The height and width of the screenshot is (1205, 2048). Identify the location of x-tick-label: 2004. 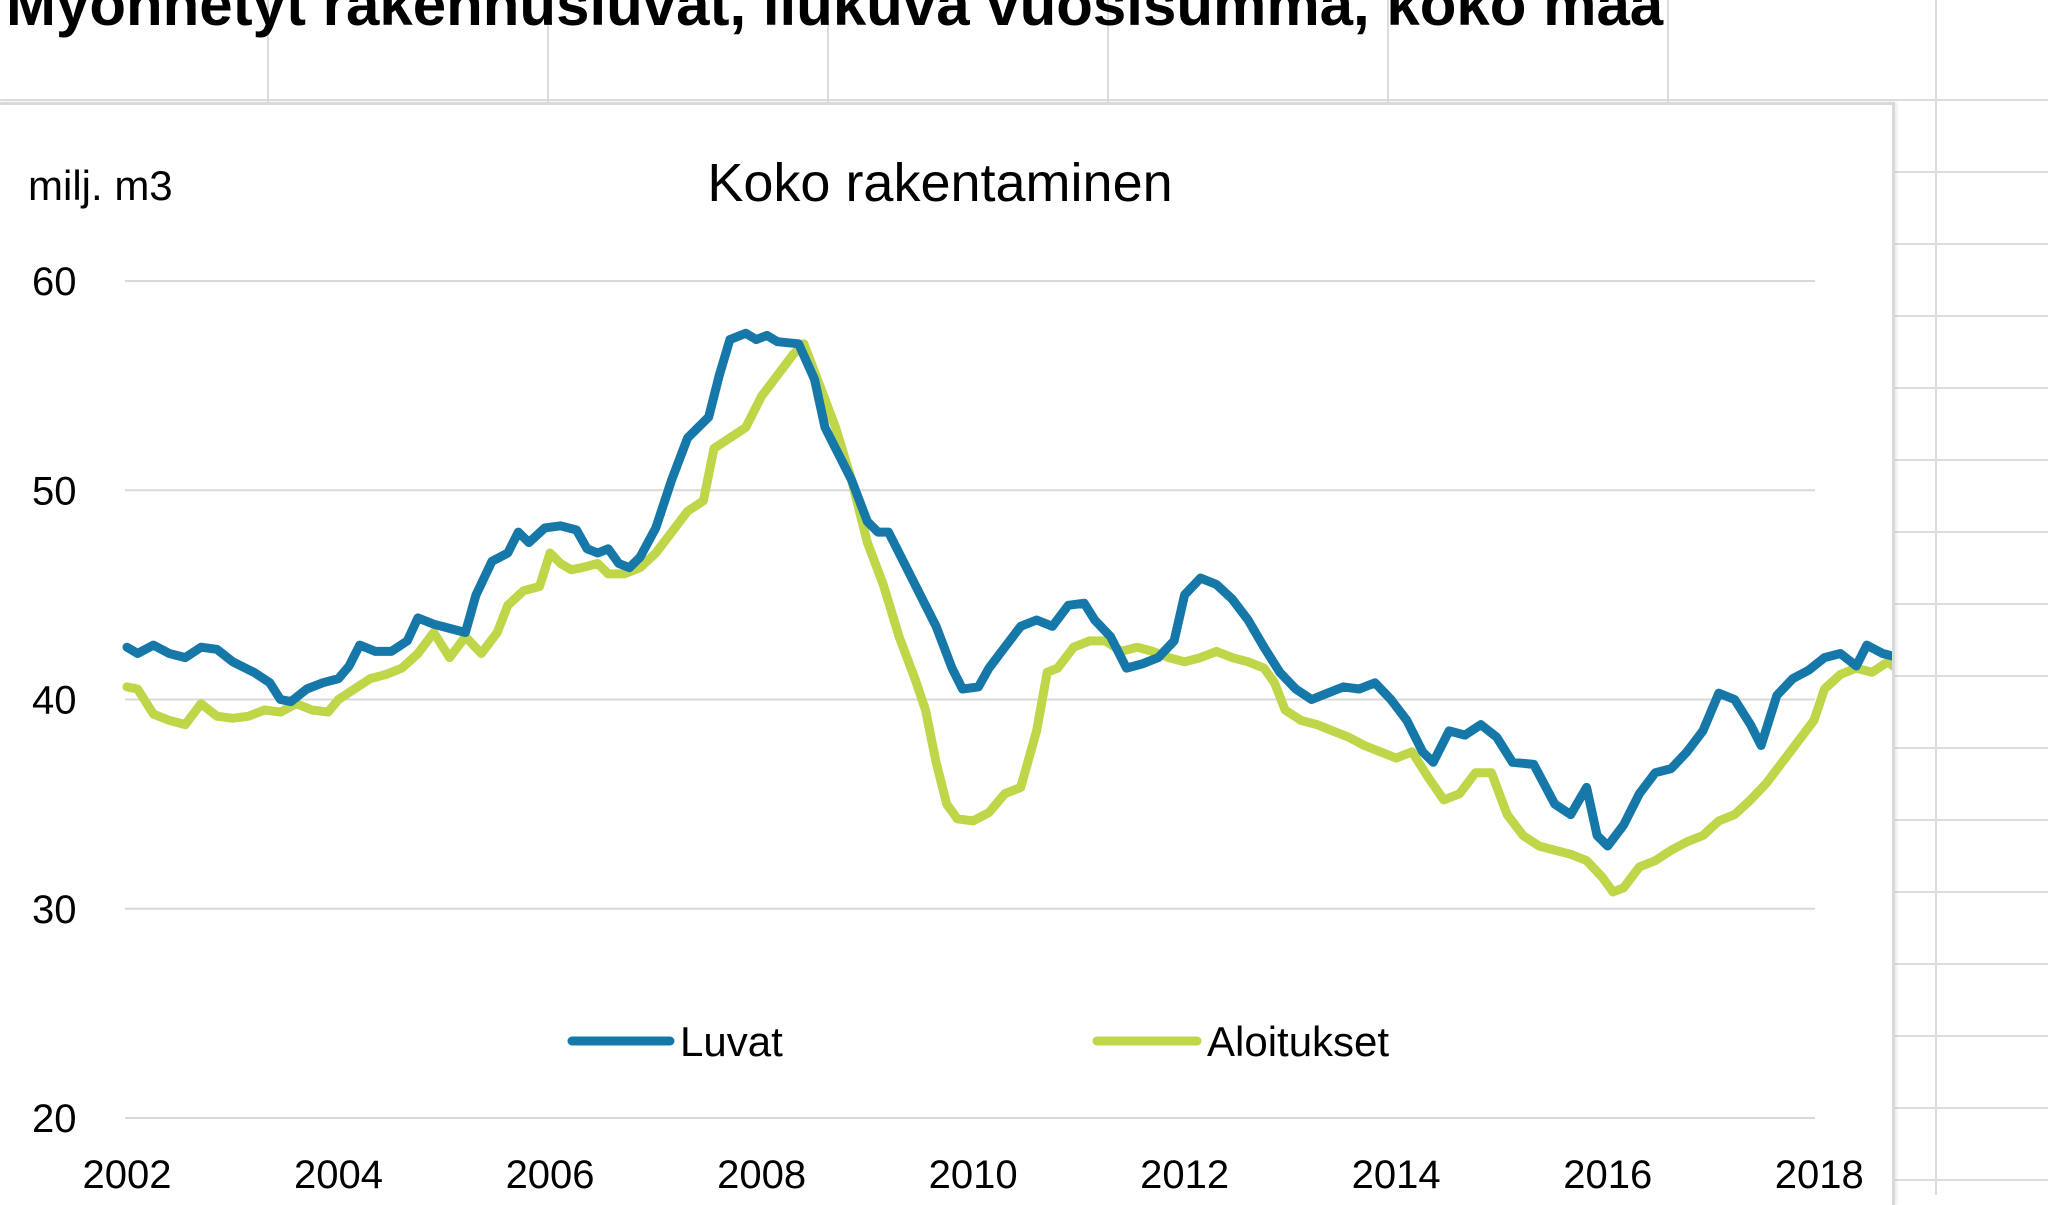
(338, 1175).